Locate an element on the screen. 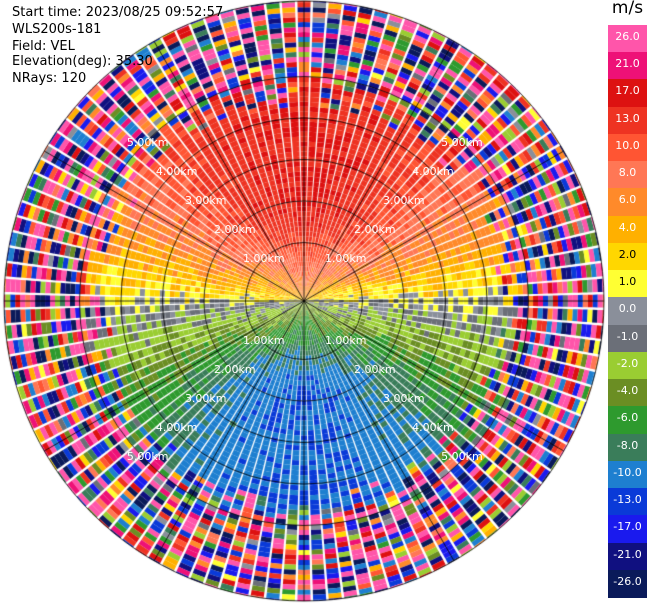 This screenshot has width=647, height=615. colorbar-tick-label: -1.0 is located at coordinates (627, 336).